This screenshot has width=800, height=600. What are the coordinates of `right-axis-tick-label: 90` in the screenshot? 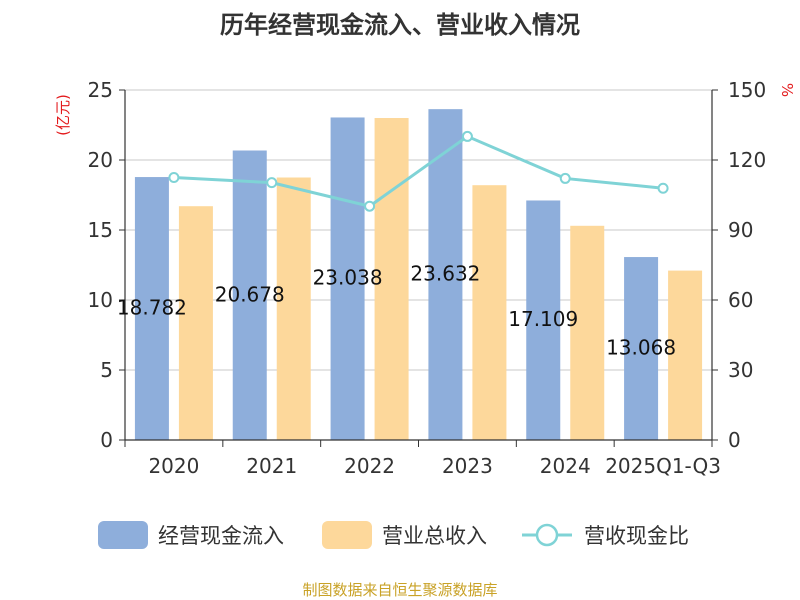 It's located at (740, 230).